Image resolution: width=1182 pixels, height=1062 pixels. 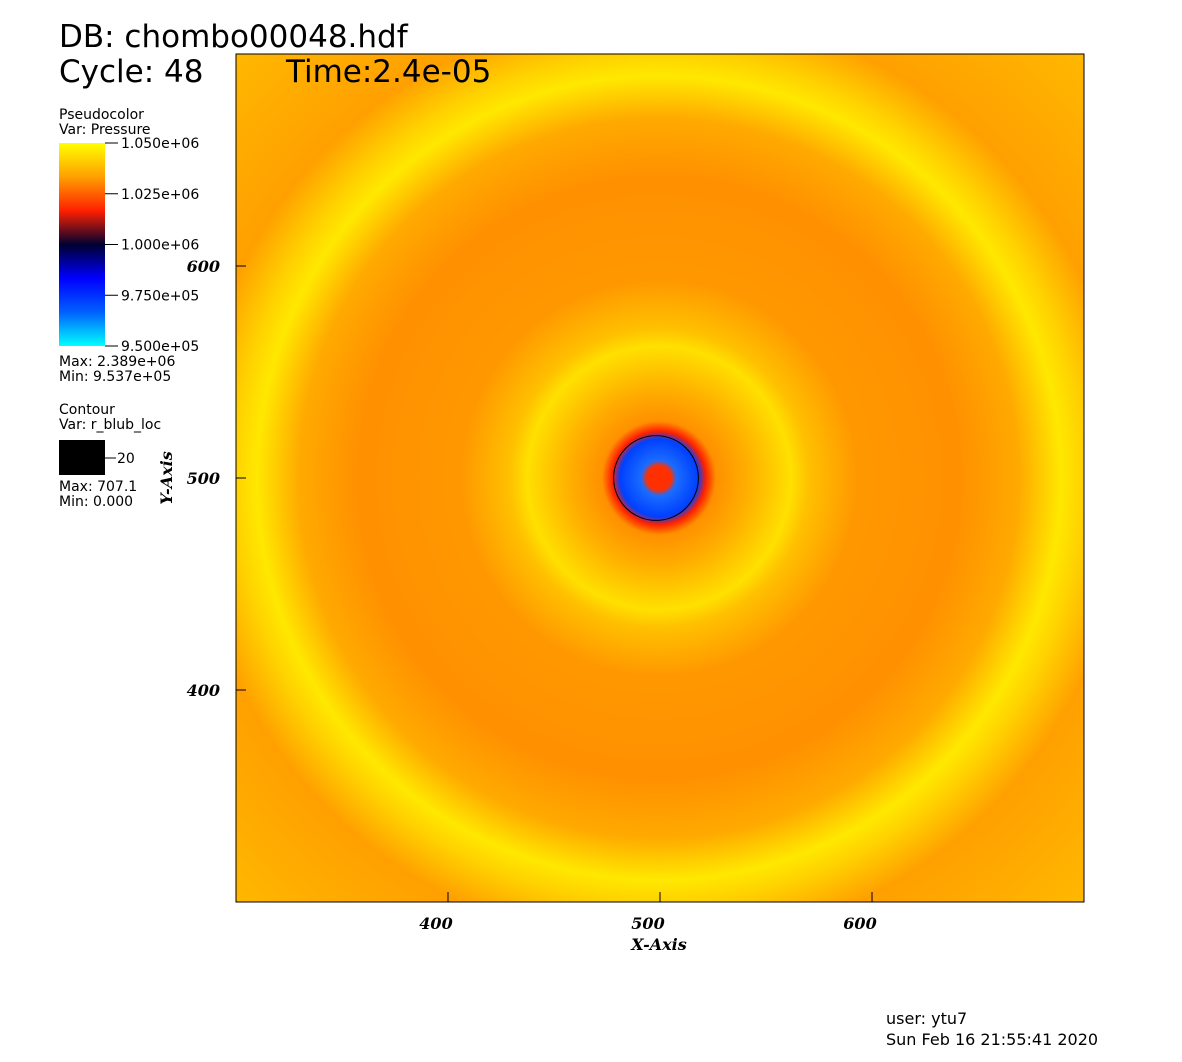 I want to click on contour-var: Var: r_blub_loc, so click(x=110, y=425).